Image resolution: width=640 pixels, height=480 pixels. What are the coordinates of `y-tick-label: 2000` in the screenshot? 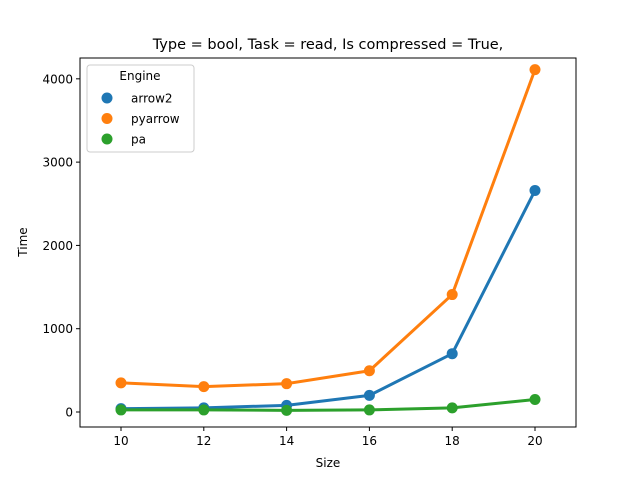 It's located at (57, 246).